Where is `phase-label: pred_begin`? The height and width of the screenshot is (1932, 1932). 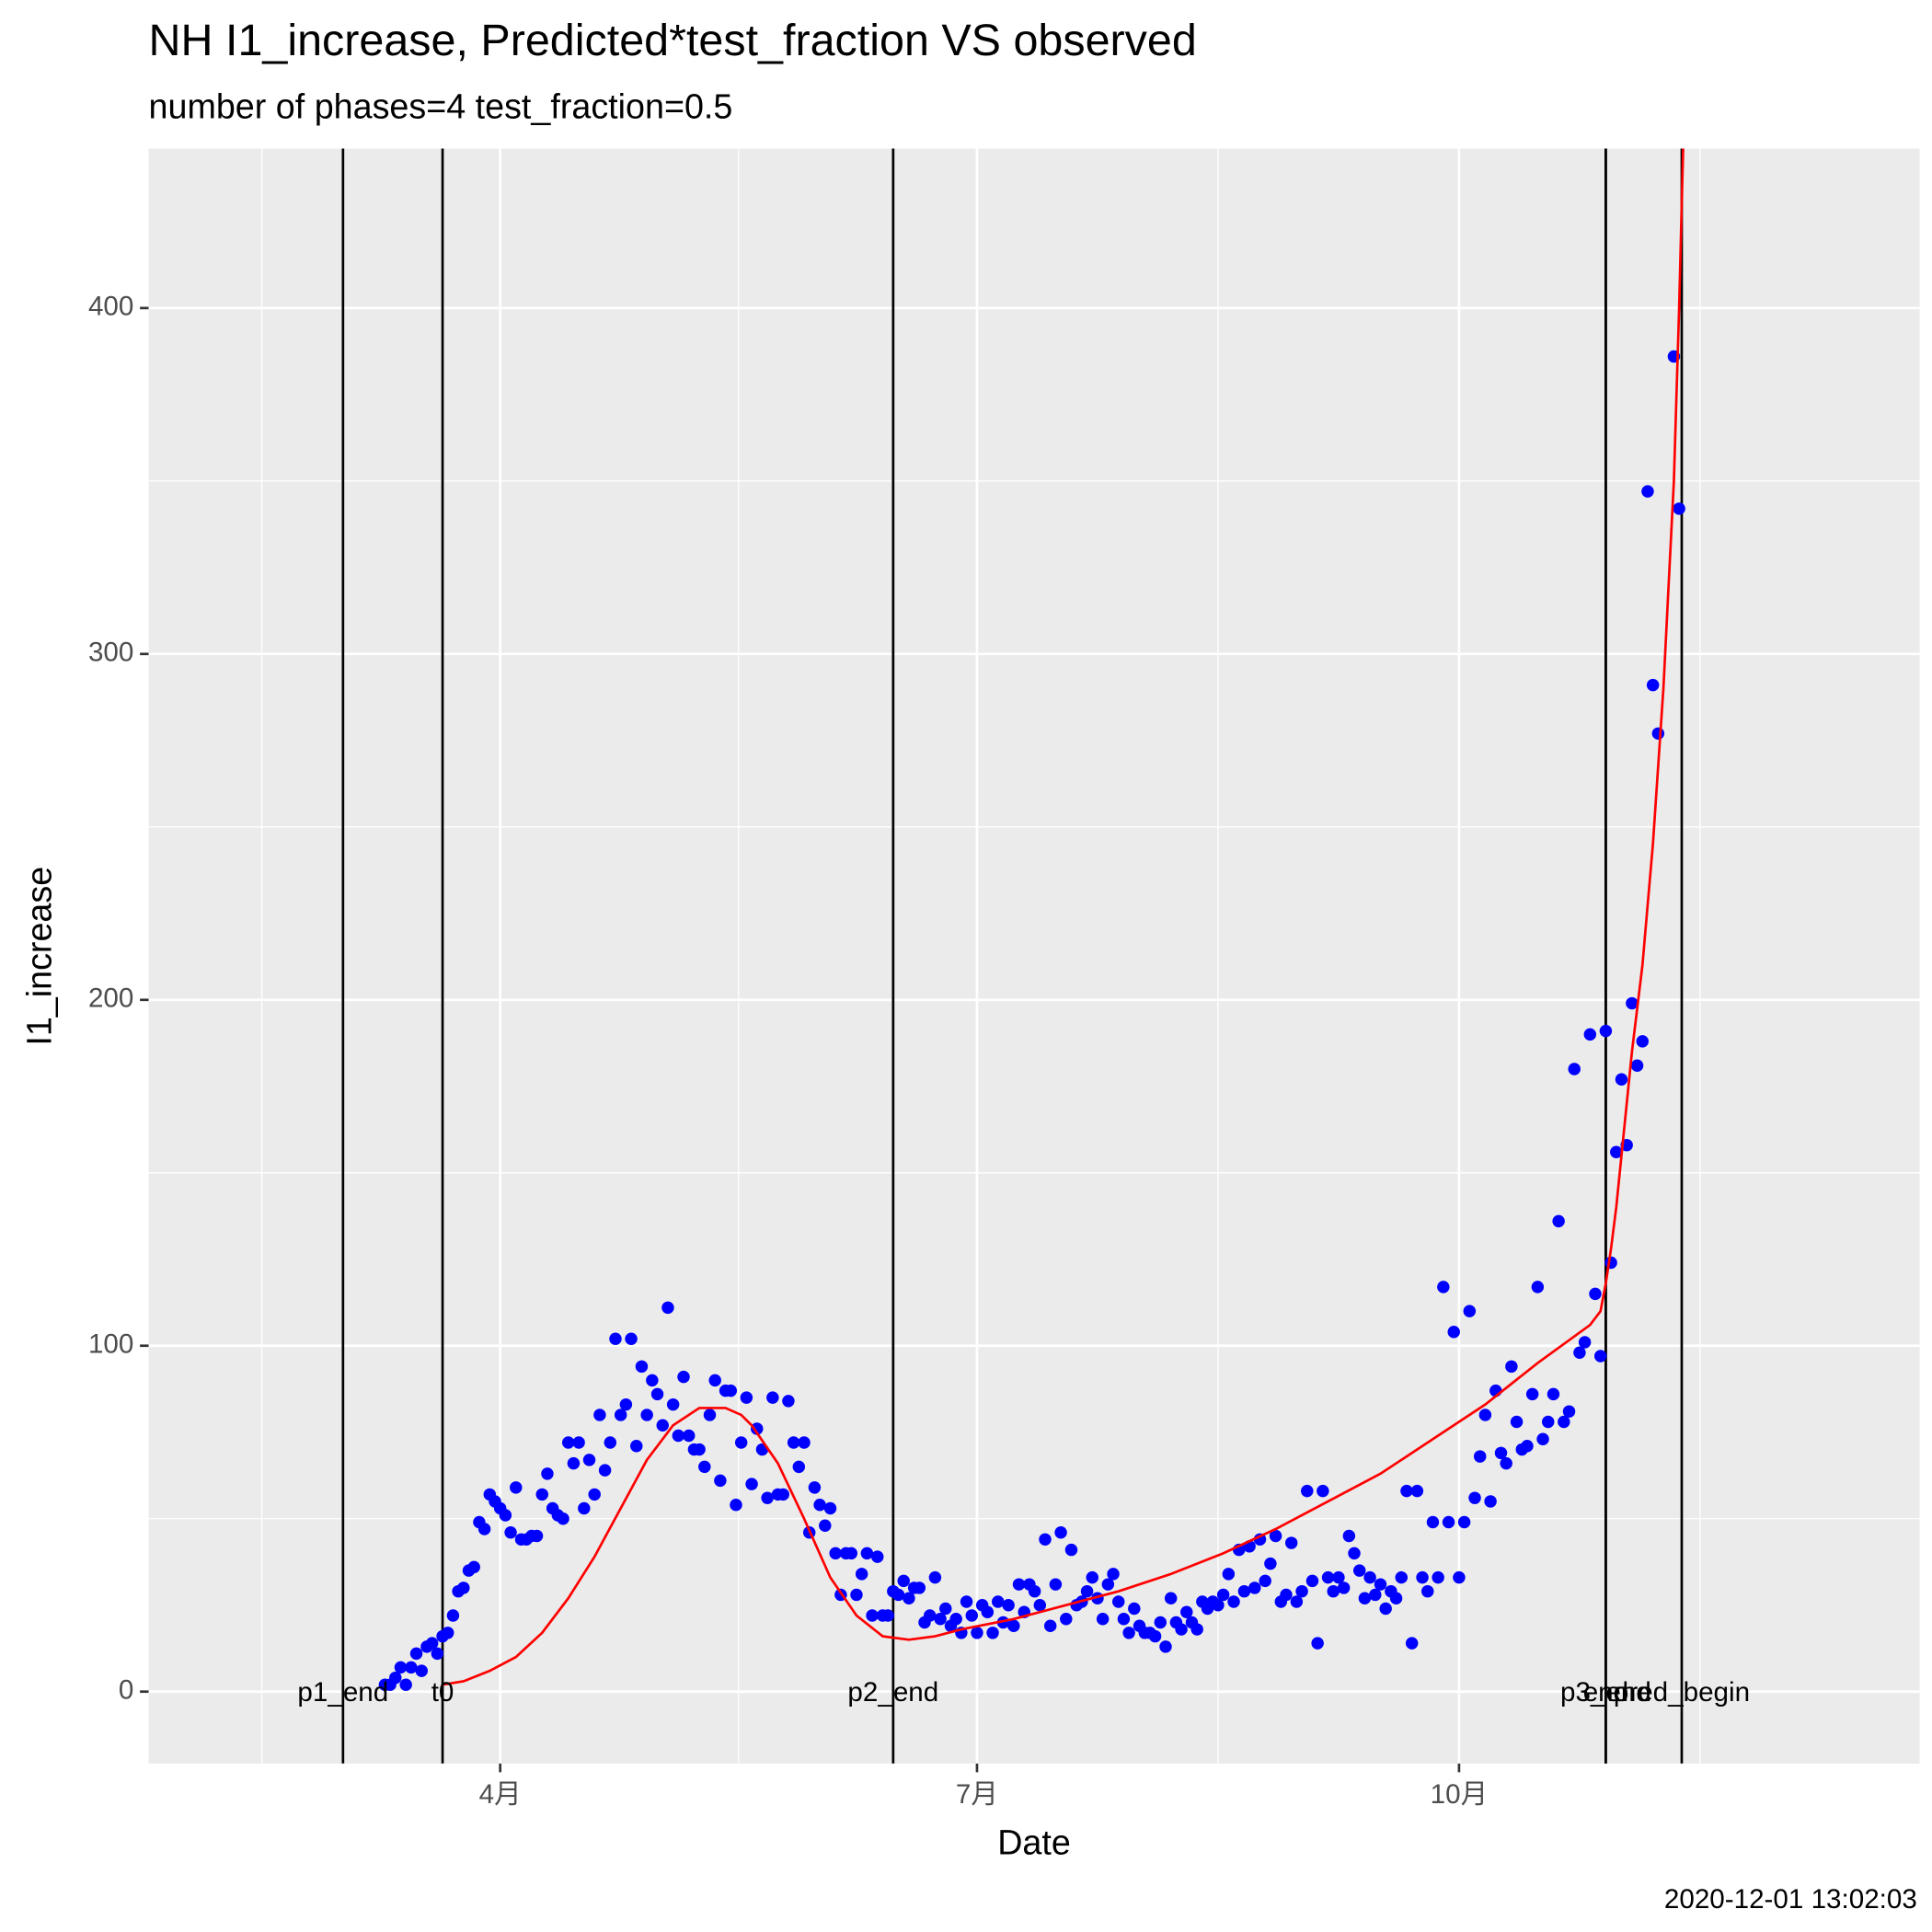 phase-label: pred_begin is located at coordinates (1682, 1692).